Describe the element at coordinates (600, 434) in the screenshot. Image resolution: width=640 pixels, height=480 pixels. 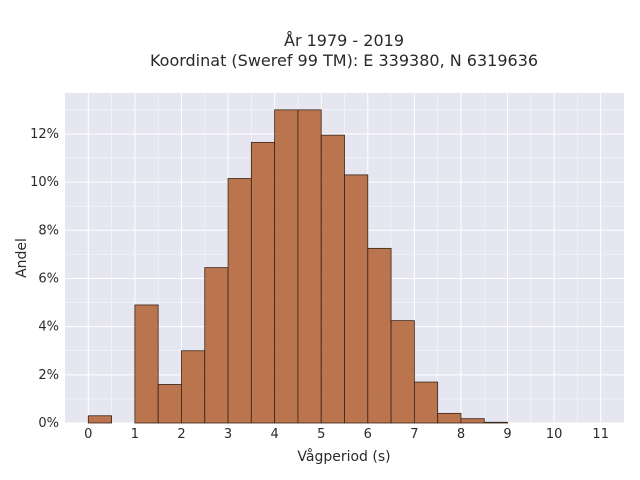
I see `x-tick-label: 11` at that location.